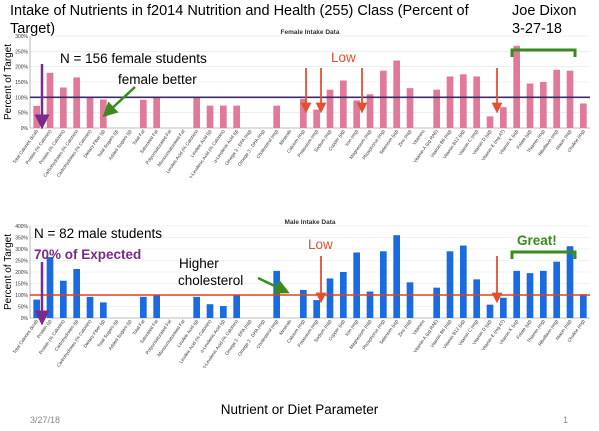 The height and width of the screenshot is (431, 599). I want to click on male-ytick-label: 250%, so click(21, 262).